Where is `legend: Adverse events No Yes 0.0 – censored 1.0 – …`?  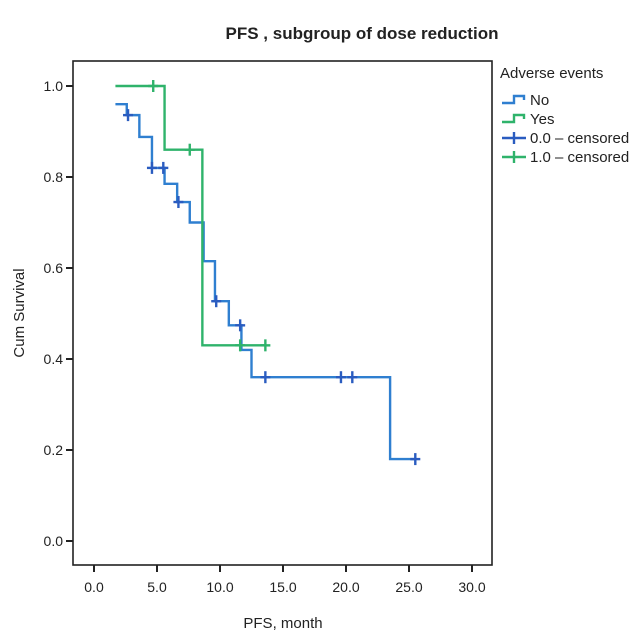
legend: Adverse events No Yes 0.0 – censored 1.0 – … is located at coordinates (564, 115).